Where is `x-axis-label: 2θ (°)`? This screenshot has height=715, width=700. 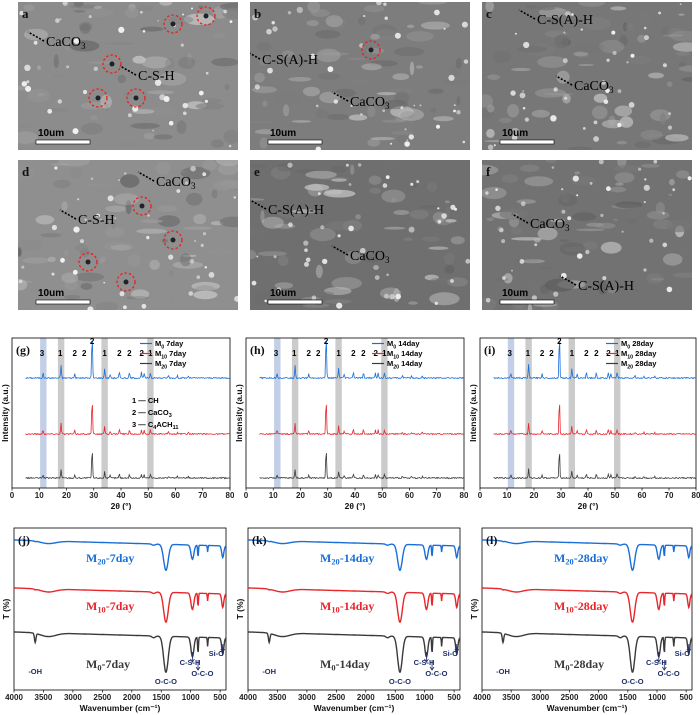 x-axis-label: 2θ (°) is located at coordinates (588, 505).